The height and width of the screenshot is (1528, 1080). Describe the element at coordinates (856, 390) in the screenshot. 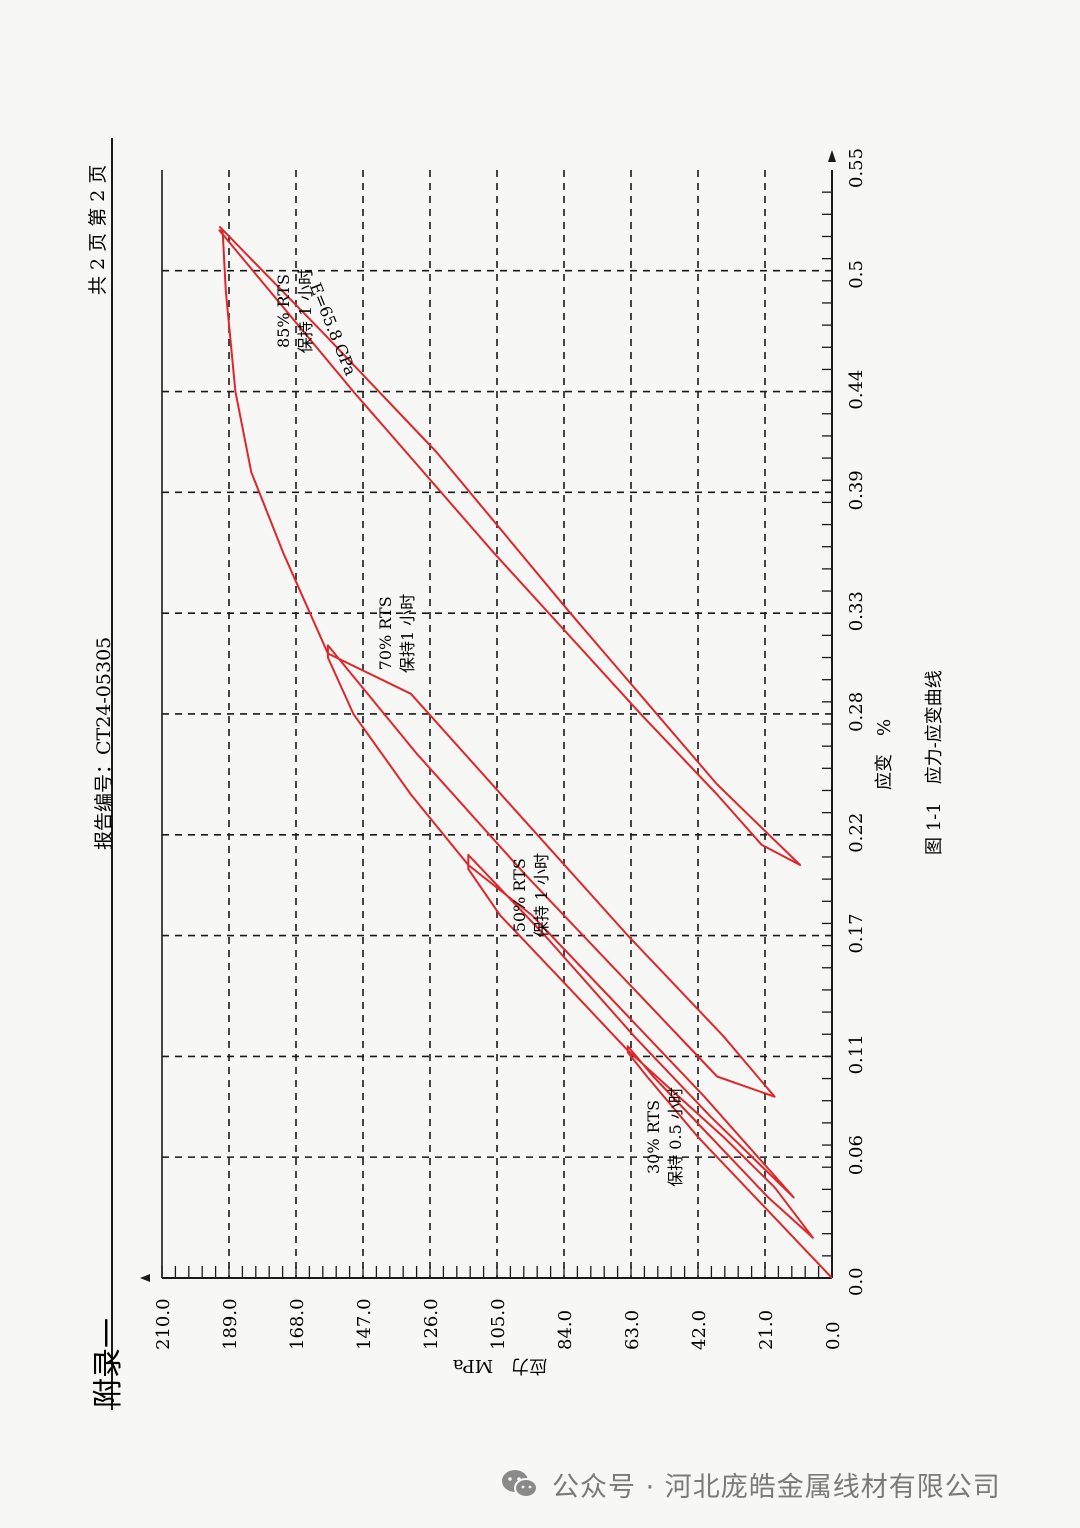

I see `x-tick-label: 0.44` at that location.